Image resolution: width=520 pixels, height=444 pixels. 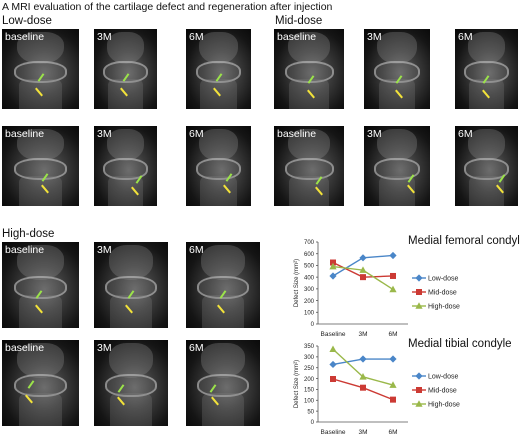 I want to click on mri-mid-r1-6m: 6M, so click(x=486, y=69).